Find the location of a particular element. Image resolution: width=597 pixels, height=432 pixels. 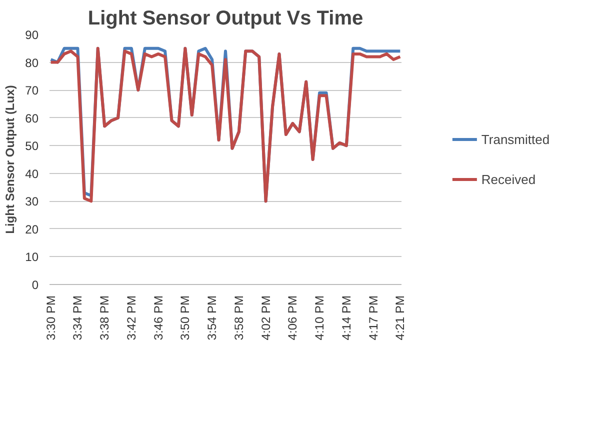

x-tick-label: 4:14 PM is located at coordinates (346, 317).